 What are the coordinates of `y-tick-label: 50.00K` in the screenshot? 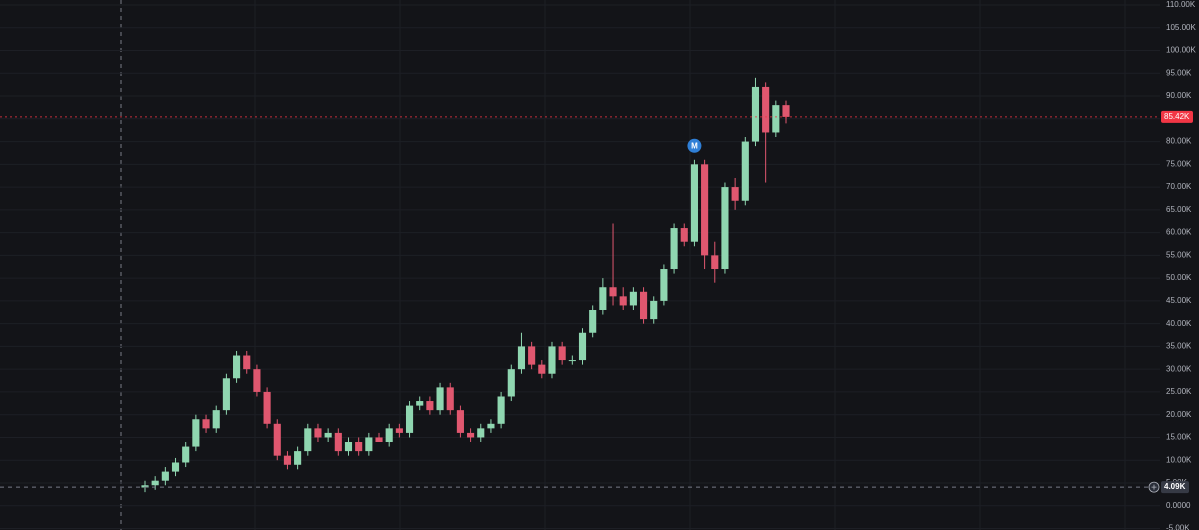 It's located at (1179, 277).